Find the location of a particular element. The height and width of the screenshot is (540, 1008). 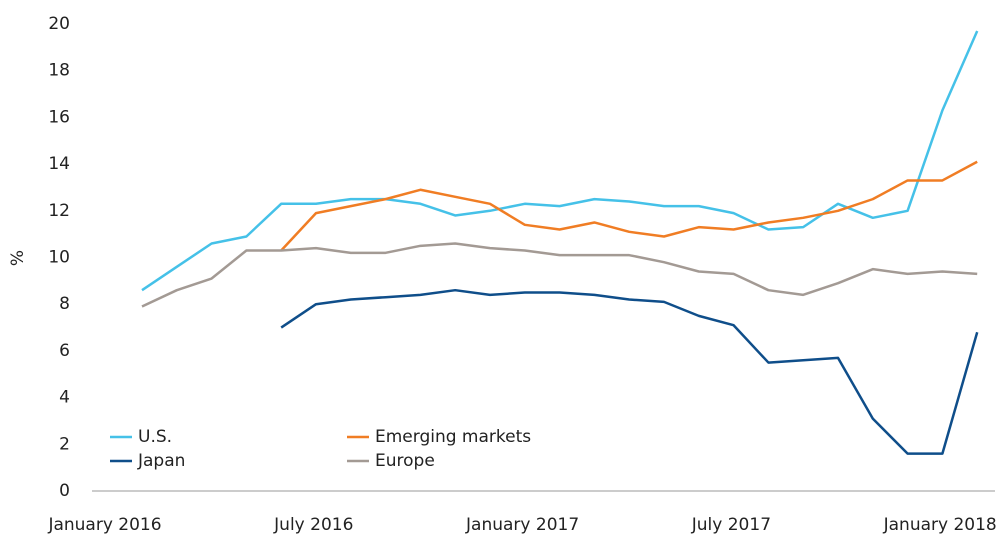

x-tick-label: January 2018 is located at coordinates (940, 525).